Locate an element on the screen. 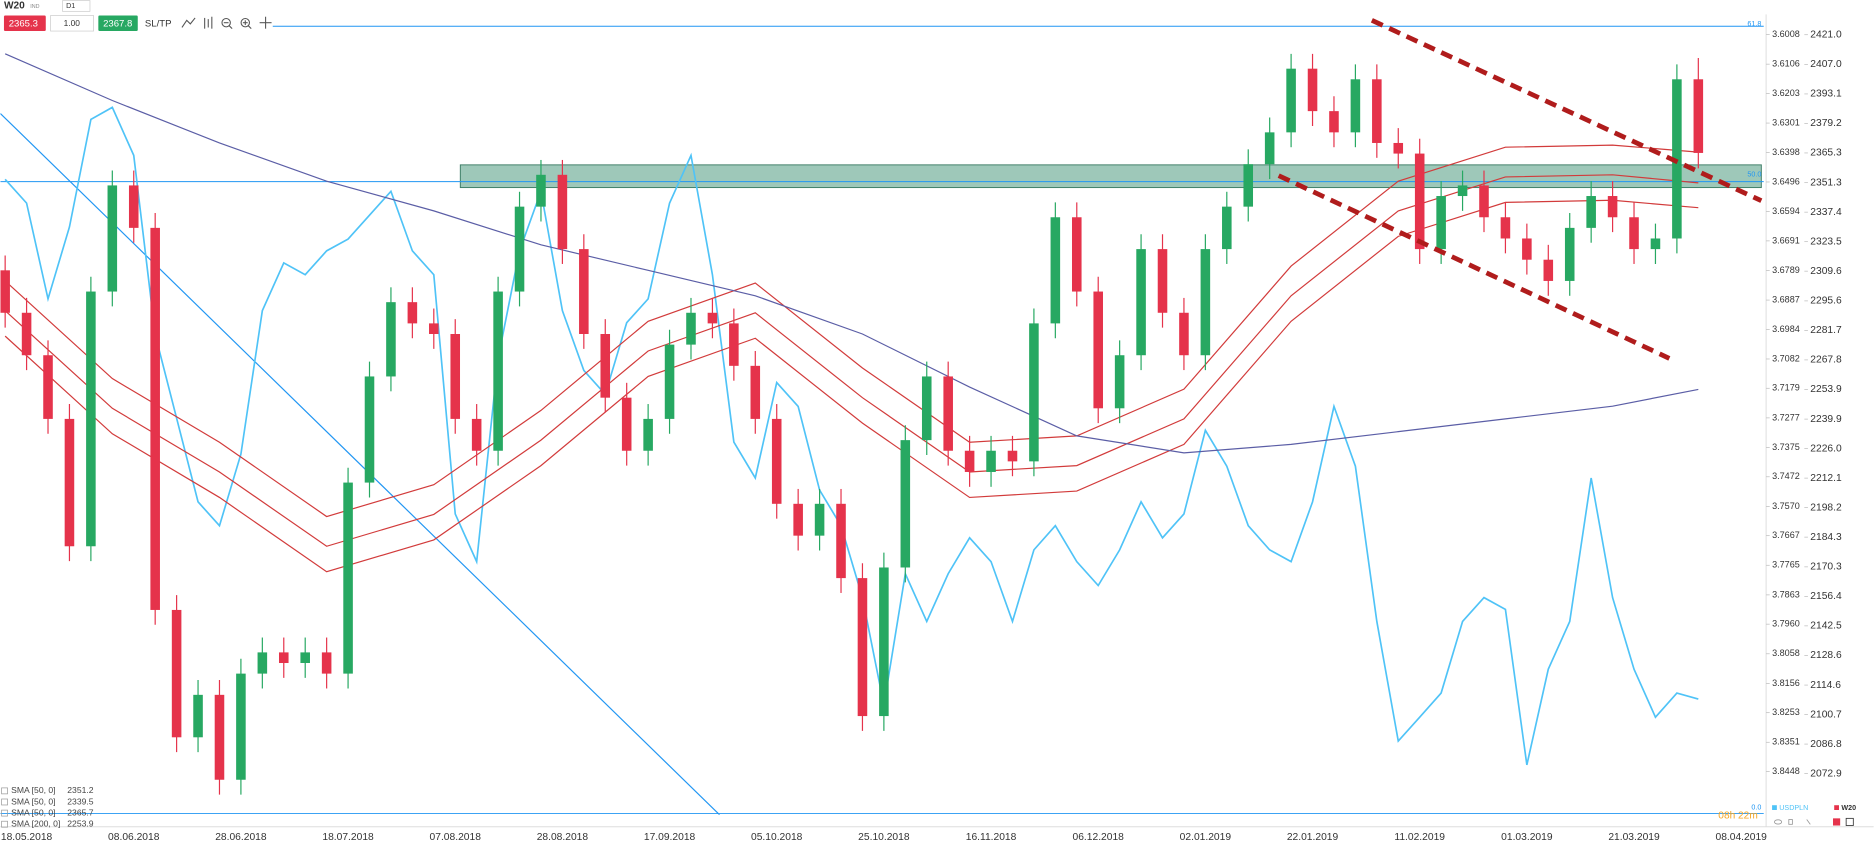 The image size is (1874, 853). volume-box is located at coordinates (72, 23).